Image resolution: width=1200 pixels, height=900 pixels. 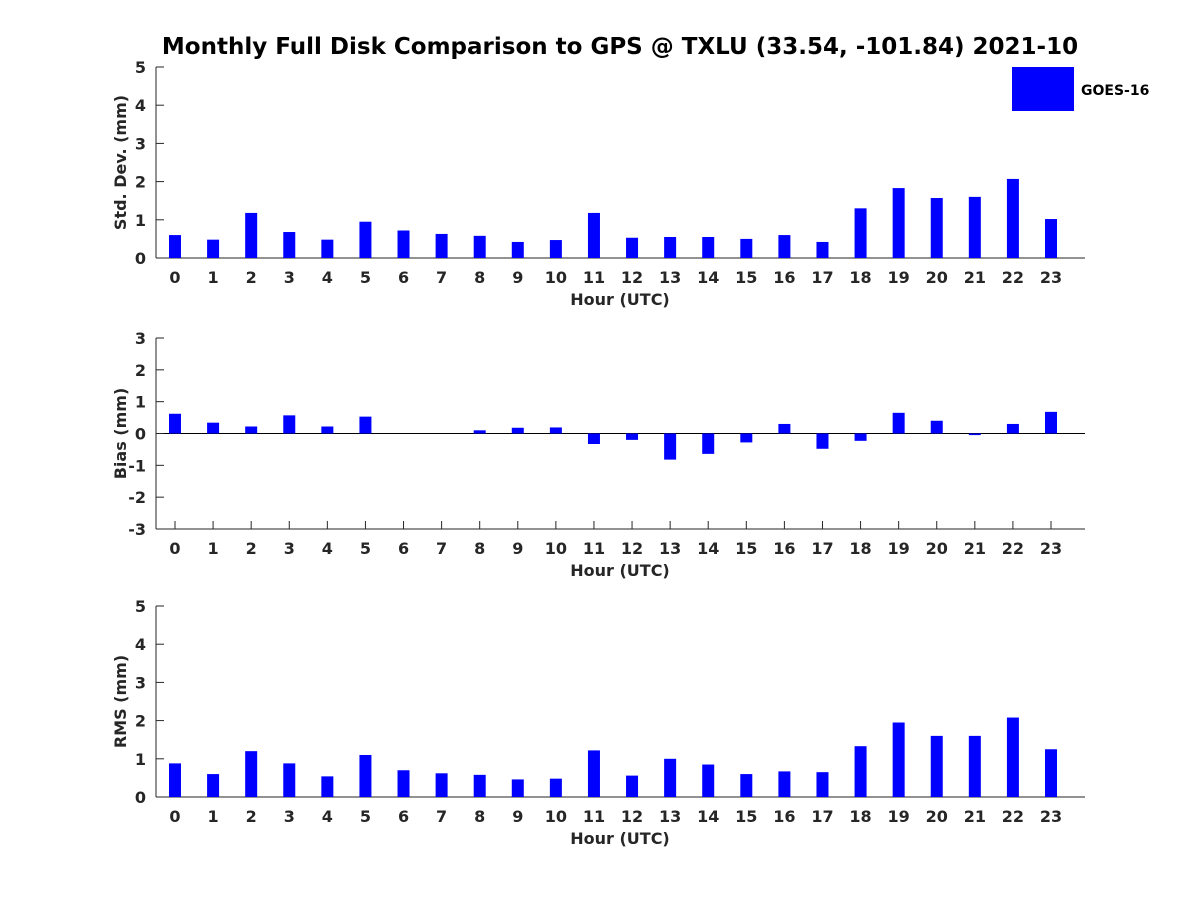 What do you see at coordinates (1080, 89) in the screenshot?
I see `legend: GOES-16` at bounding box center [1080, 89].